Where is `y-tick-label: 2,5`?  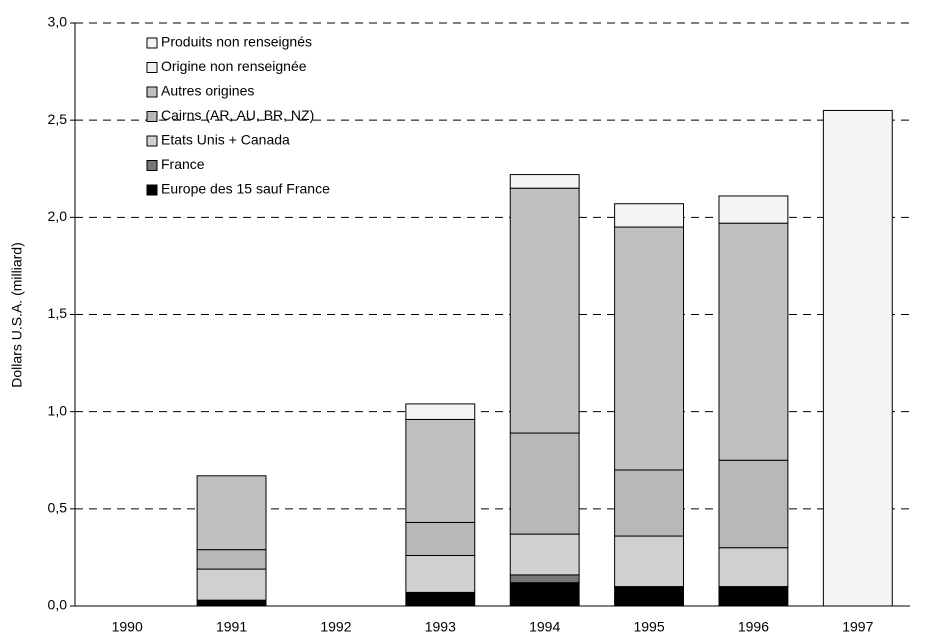
y-tick-label: 2,5 is located at coordinates (58, 119).